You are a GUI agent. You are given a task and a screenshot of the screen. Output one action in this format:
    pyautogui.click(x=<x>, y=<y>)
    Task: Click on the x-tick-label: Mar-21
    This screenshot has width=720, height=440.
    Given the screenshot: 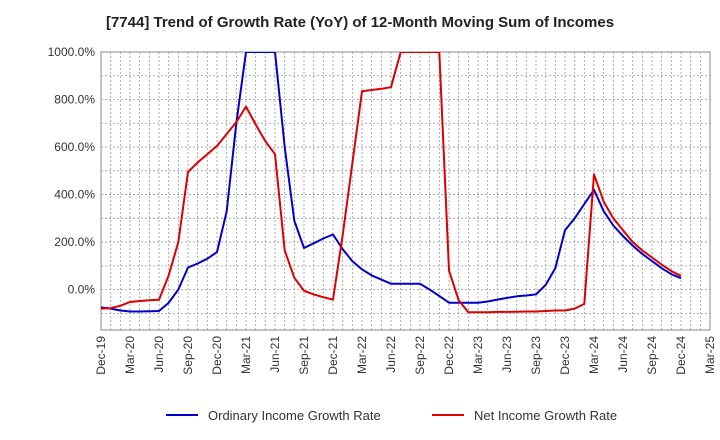 What is the action you would take?
    pyautogui.click(x=246, y=355)
    